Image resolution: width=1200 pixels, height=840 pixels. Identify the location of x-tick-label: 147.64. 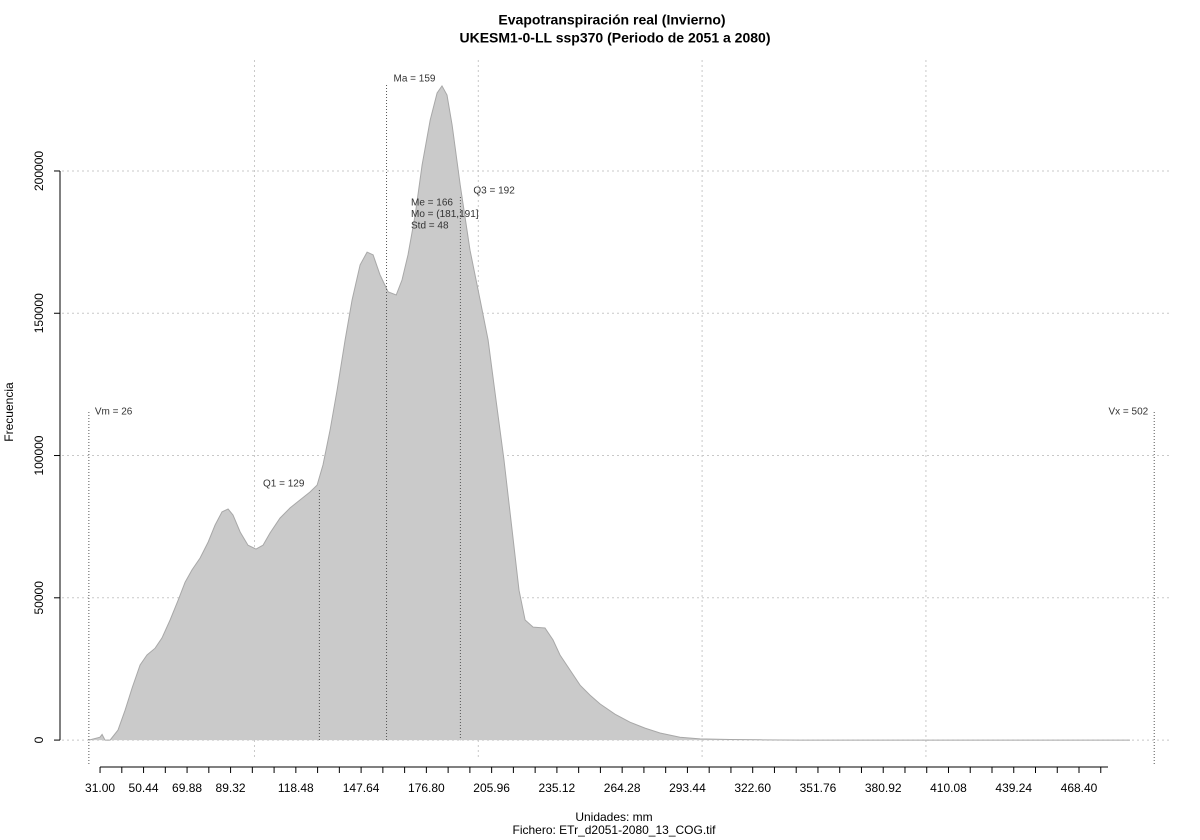
(361, 788).